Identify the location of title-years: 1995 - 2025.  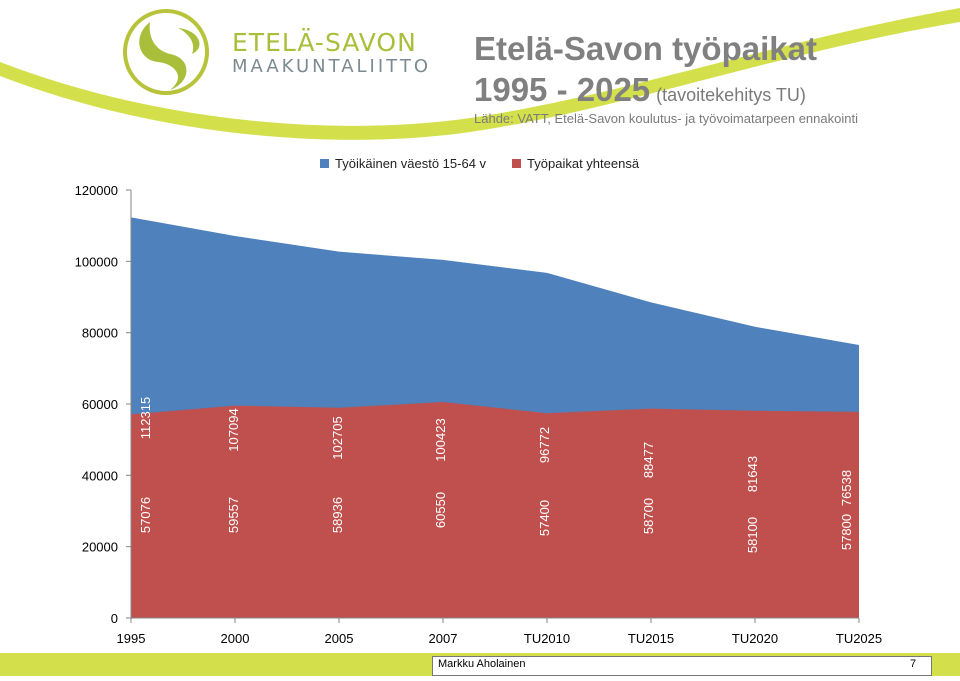
(562, 89).